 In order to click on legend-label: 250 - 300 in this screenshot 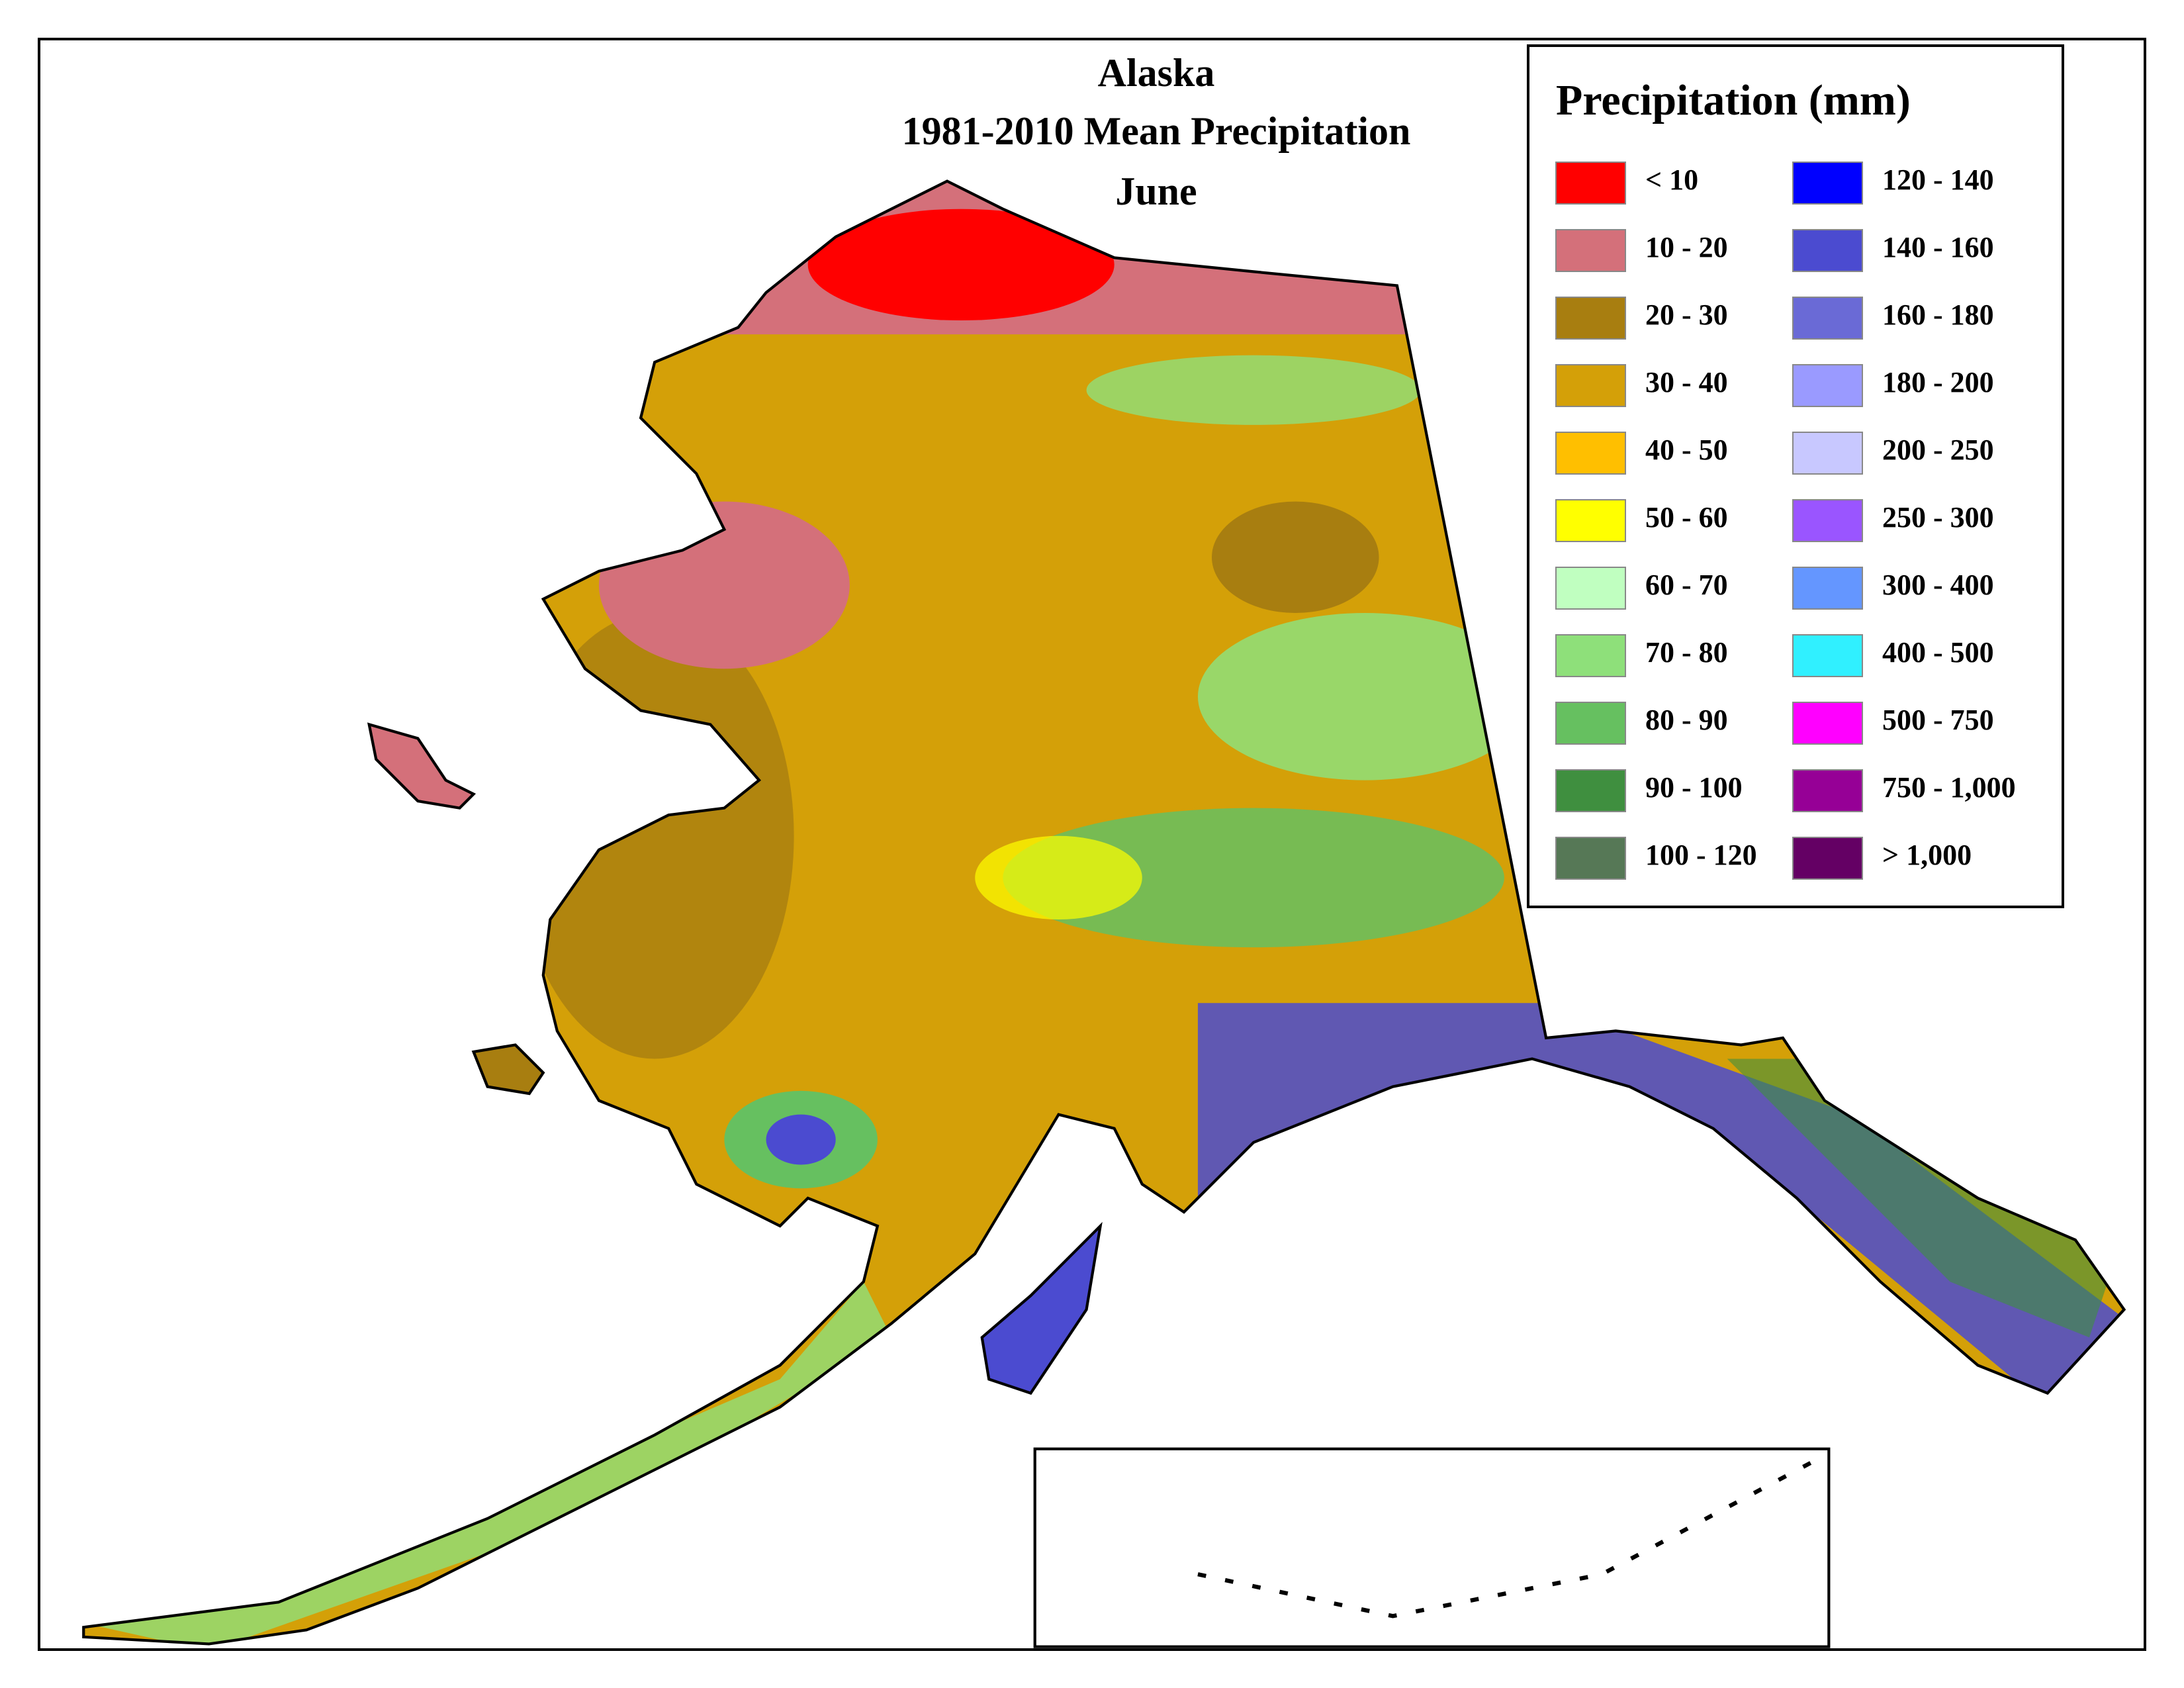, I will do `click(1938, 517)`.